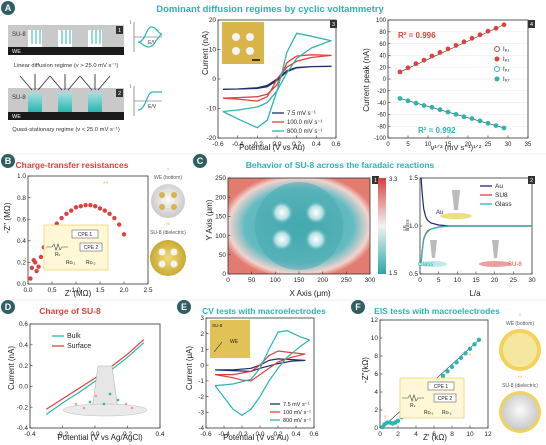 The height and width of the screenshot is (445, 546). I want to click on x-tick-label: 8, so click(452, 434).